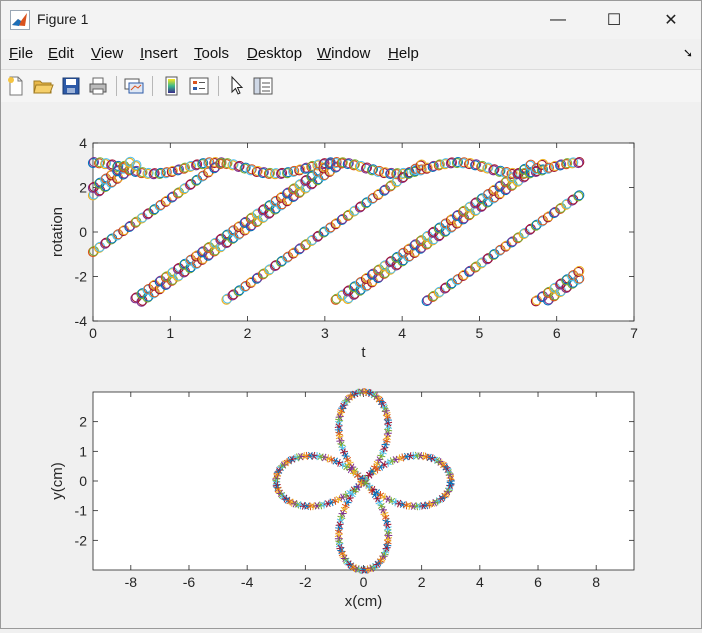 The width and height of the screenshot is (702, 633). I want to click on close-icon: ✕, so click(670, 20).